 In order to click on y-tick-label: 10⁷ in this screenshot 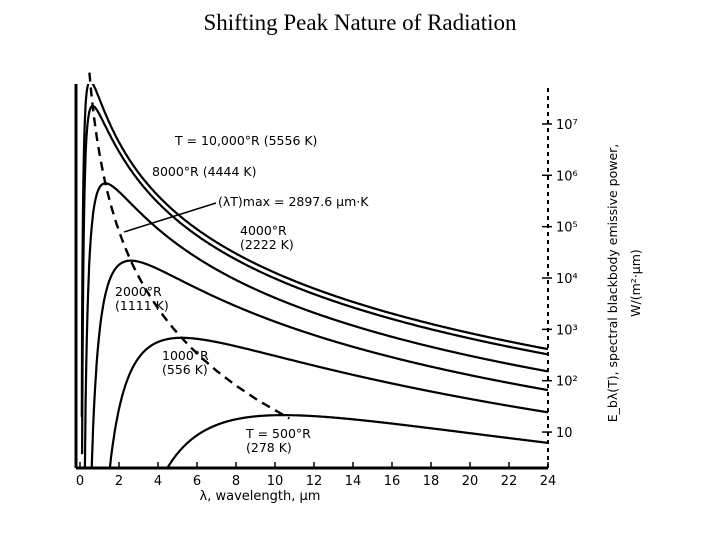, I will do `click(567, 125)`.